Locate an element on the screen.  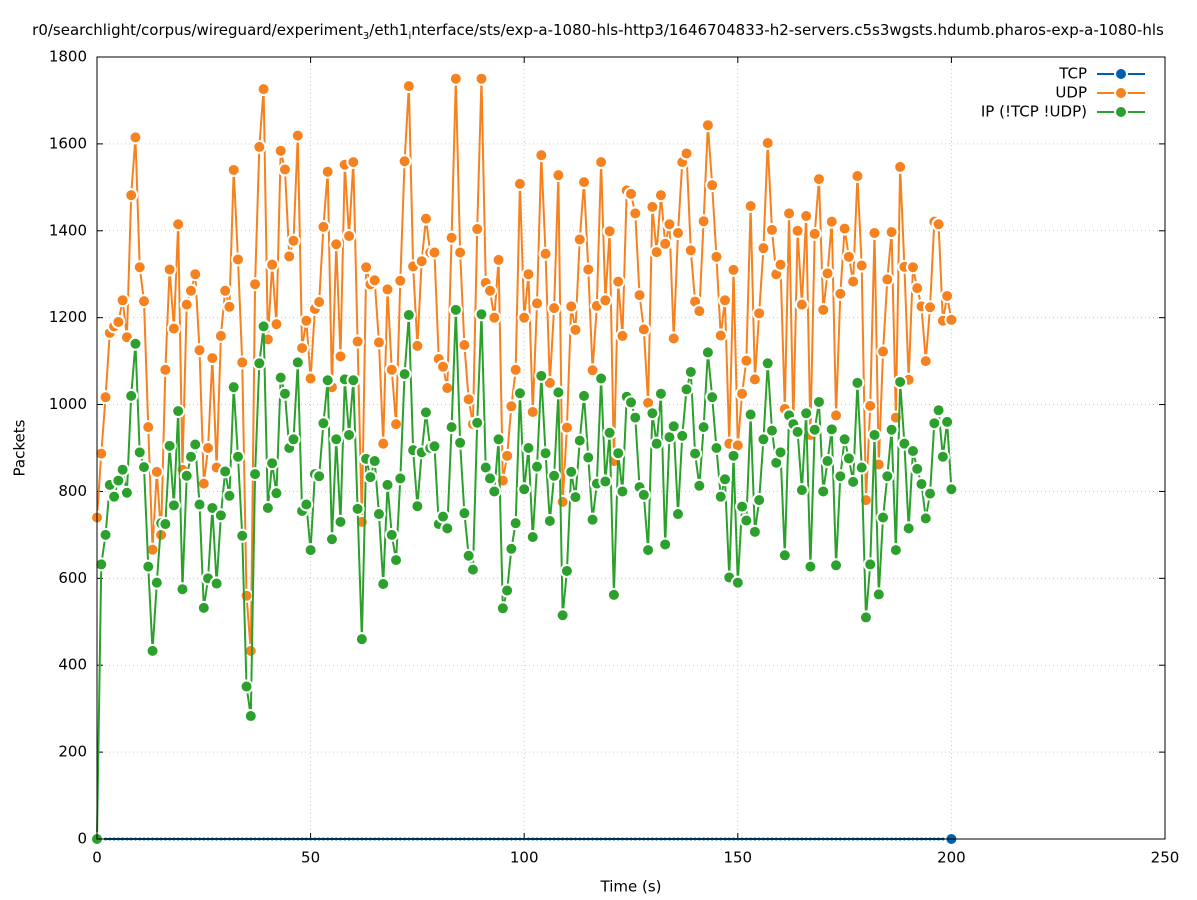
x-tick-label: 150 is located at coordinates (737, 858).